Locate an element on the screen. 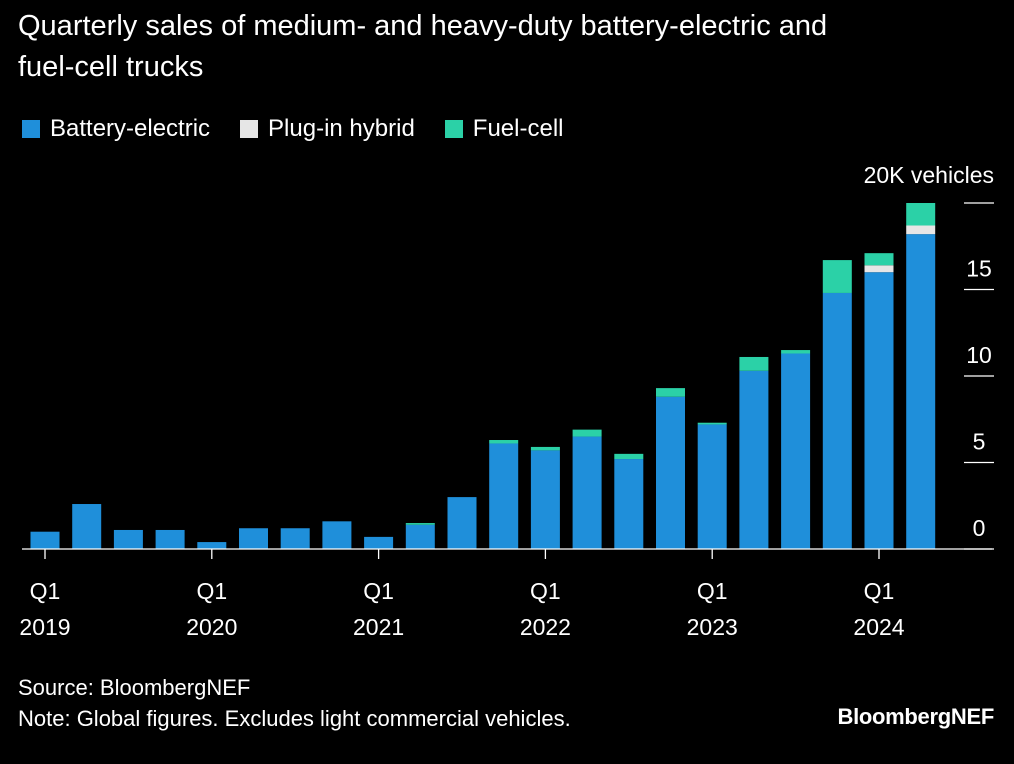 The width and height of the screenshot is (1014, 764). legend-swatch-plug-in-hybrid is located at coordinates (249, 129).